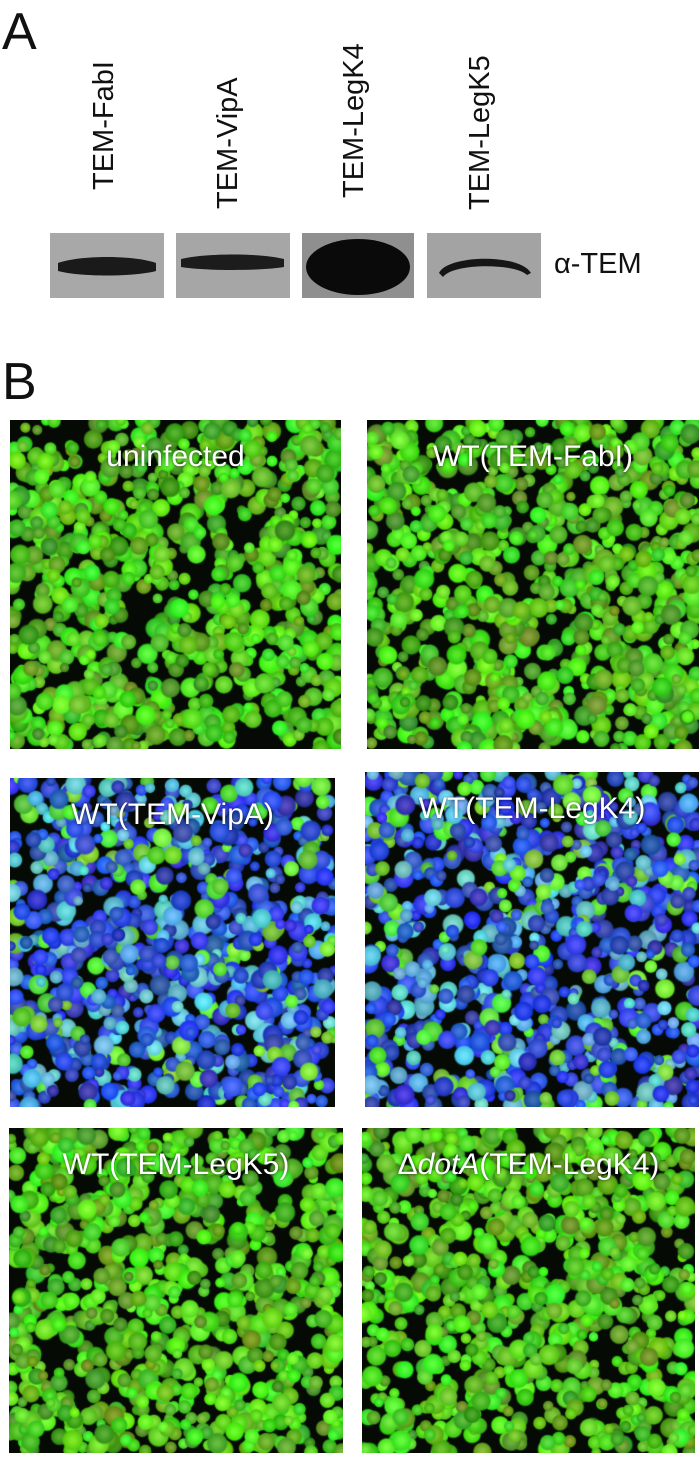 The width and height of the screenshot is (700, 1457). I want to click on micrograph-wt-tem-vipa: WT(TEM-VipA), so click(172, 942).